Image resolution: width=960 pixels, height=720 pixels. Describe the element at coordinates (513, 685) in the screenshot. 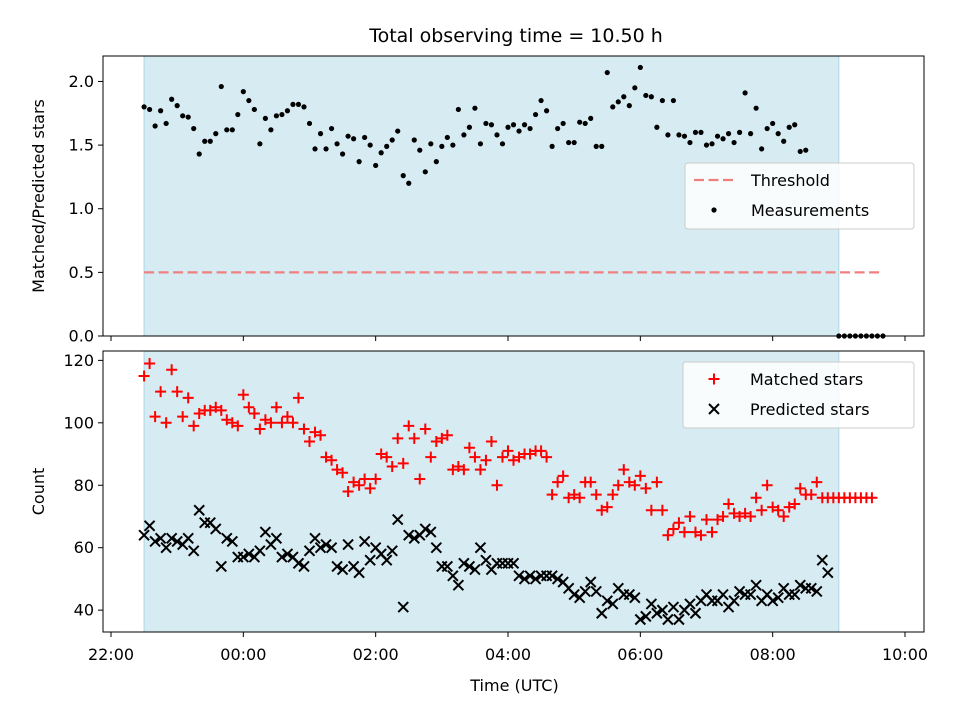

I see `x-axis-label: Time (UTC)` at that location.